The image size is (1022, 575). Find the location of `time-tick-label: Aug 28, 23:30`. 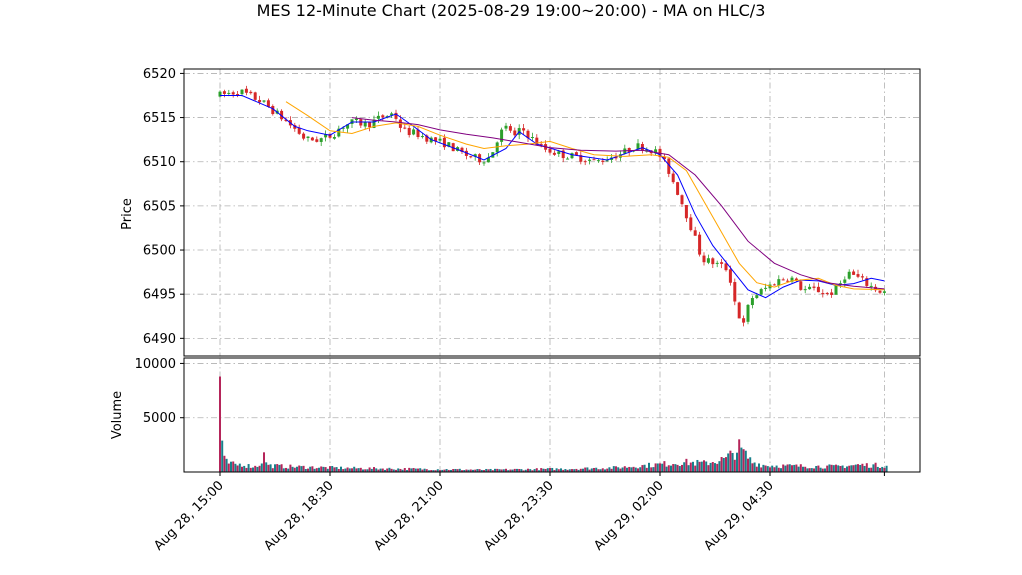

time-tick-label: Aug 28, 23:30 is located at coordinates (519, 516).